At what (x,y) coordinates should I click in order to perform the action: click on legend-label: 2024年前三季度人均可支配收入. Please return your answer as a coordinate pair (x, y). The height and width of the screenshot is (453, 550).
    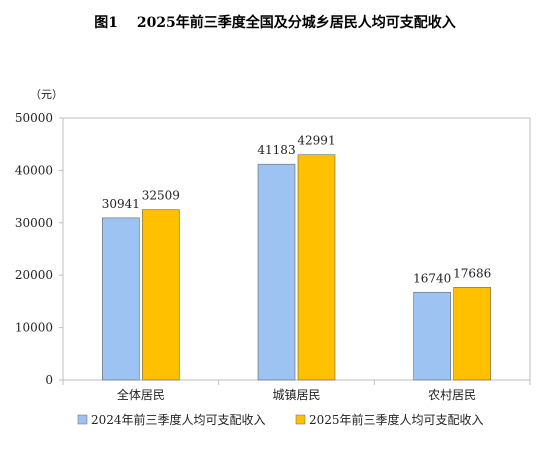
    Looking at the image, I should click on (178, 419).